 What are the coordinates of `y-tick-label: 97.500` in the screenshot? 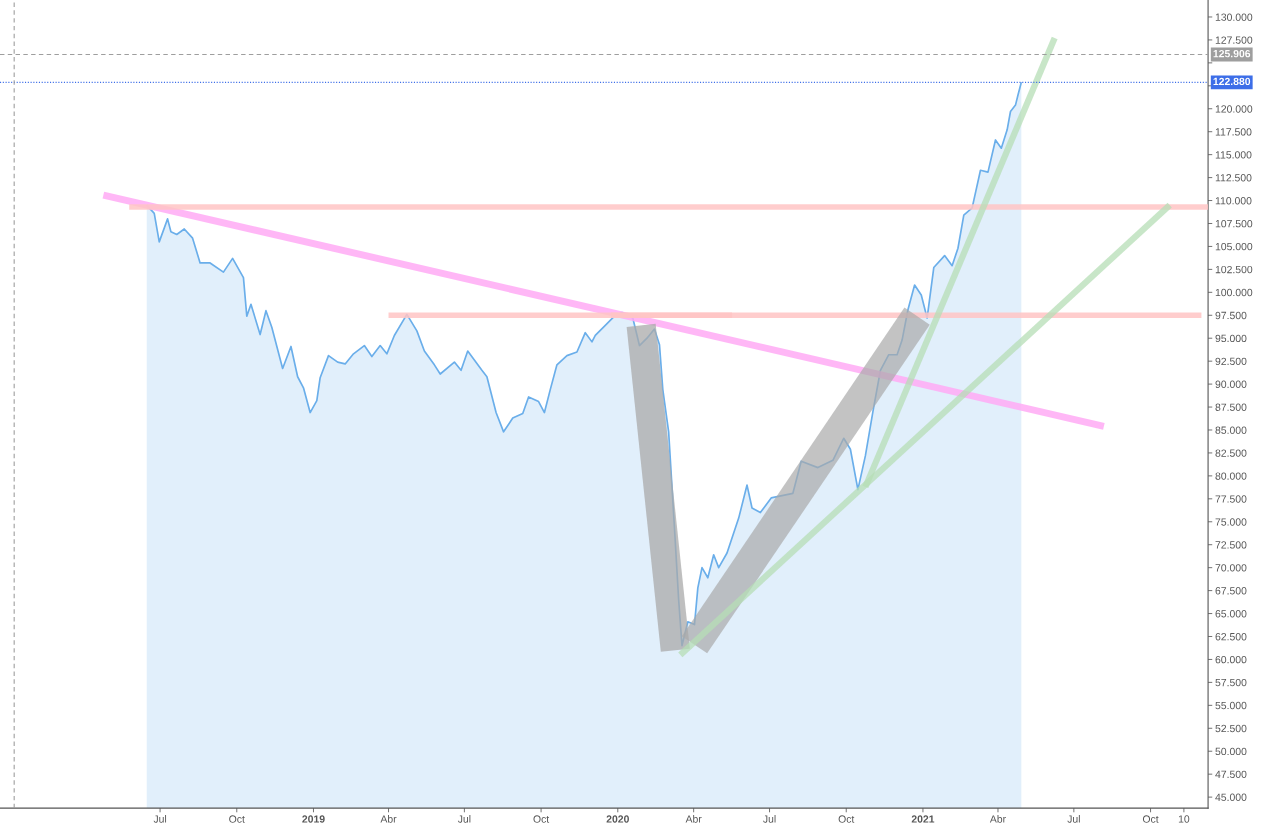 It's located at (1231, 315).